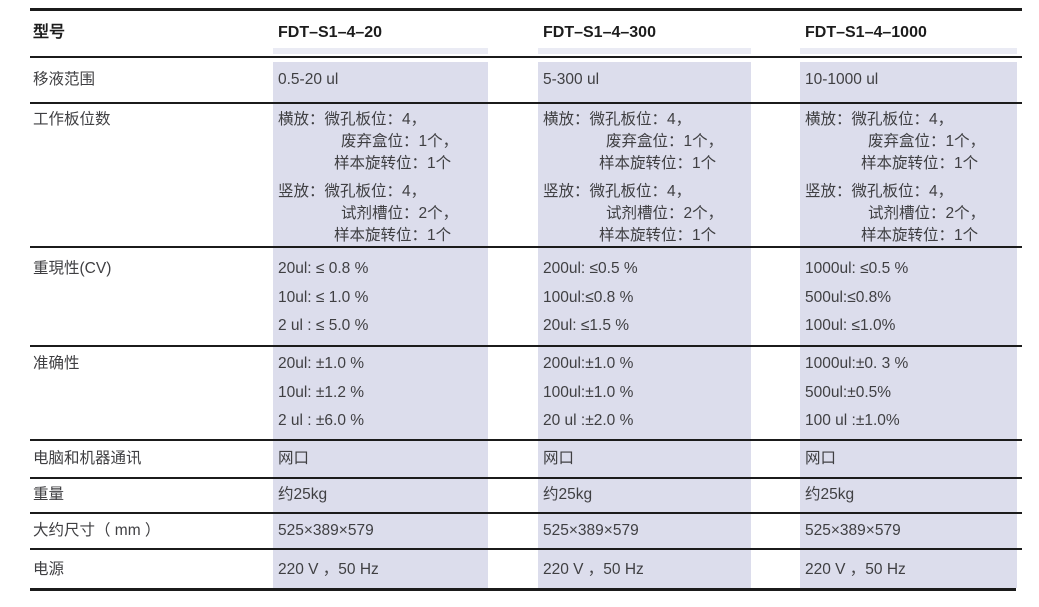 This screenshot has width=1039, height=607. What do you see at coordinates (72, 268) in the screenshot?
I see `row-label-repeatability-cv: 重現性(CV)` at bounding box center [72, 268].